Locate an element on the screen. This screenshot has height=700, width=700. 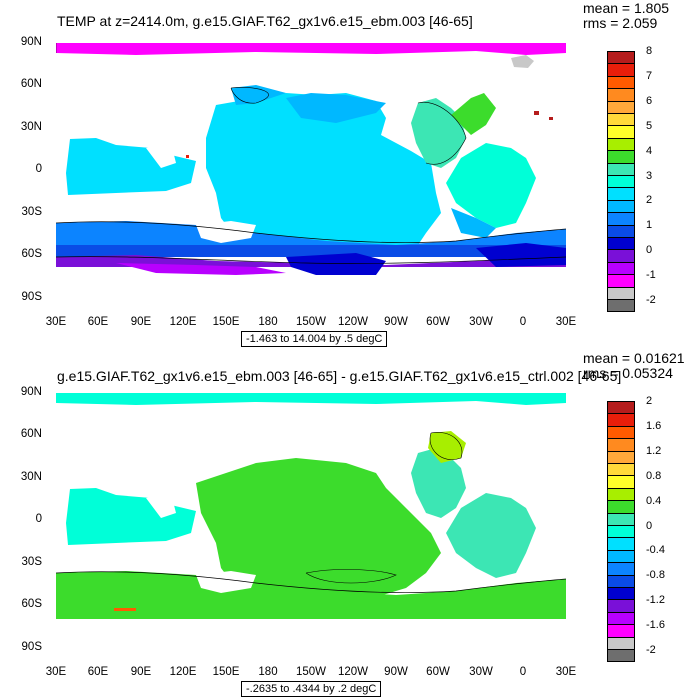
lon-label: 150W is located at coordinates (311, 672).